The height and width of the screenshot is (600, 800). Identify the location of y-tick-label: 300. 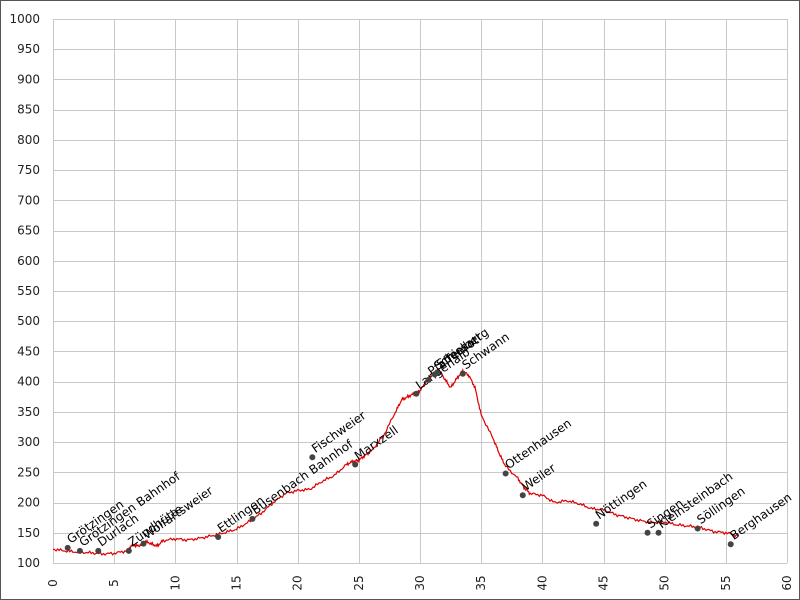
(28, 442).